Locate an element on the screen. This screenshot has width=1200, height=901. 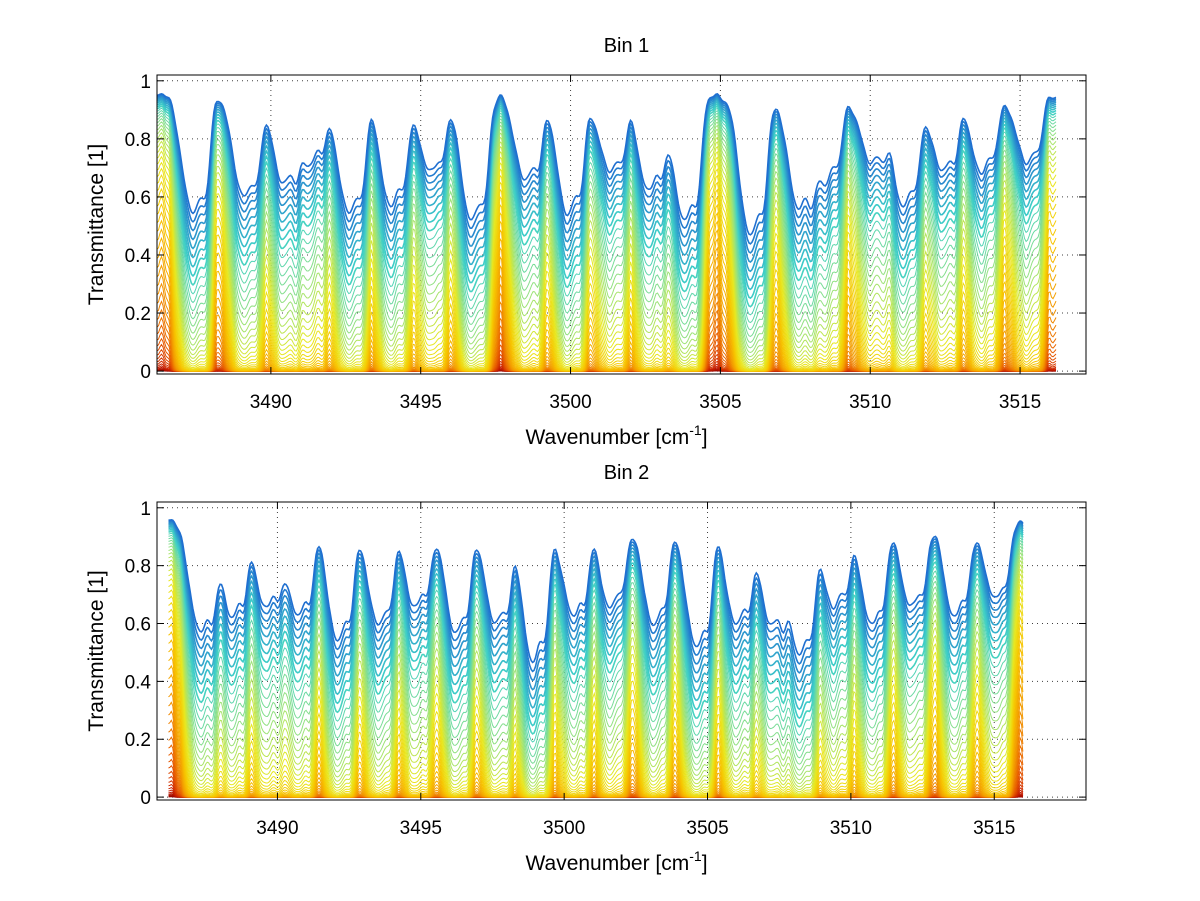
chart-title: Bin 2 is located at coordinates (627, 473).